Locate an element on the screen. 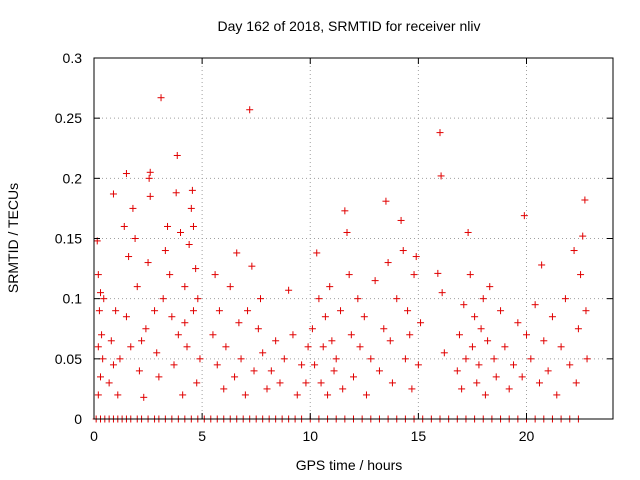 The width and height of the screenshot is (640, 480). x-axis-label: GPS time / hours is located at coordinates (349, 465).